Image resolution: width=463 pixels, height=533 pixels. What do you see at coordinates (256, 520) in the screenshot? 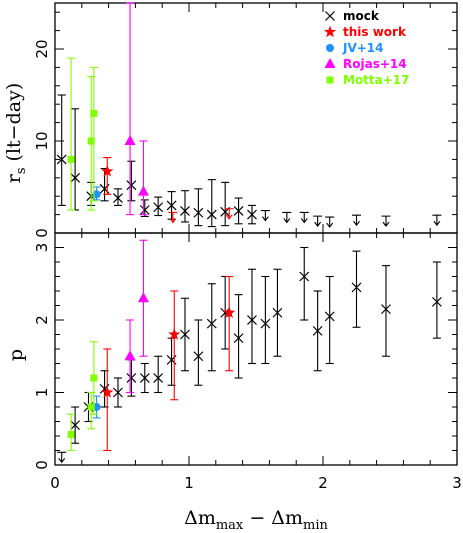
I see `x-axis-label: Δmmax − Δmmin` at bounding box center [256, 520].